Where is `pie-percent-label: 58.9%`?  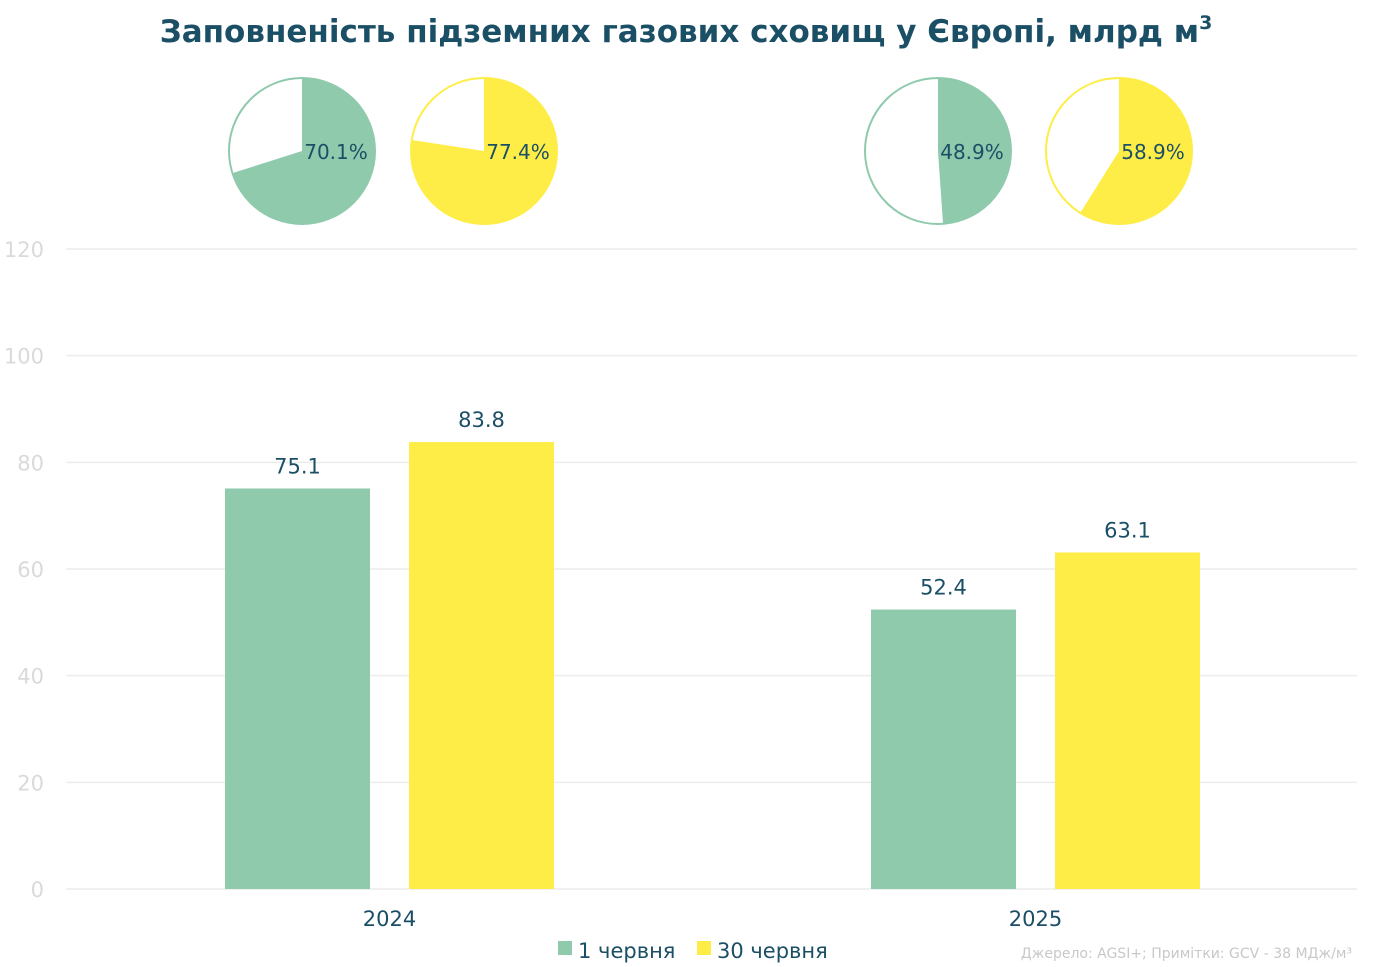 pie-percent-label: 58.9% is located at coordinates (1153, 152).